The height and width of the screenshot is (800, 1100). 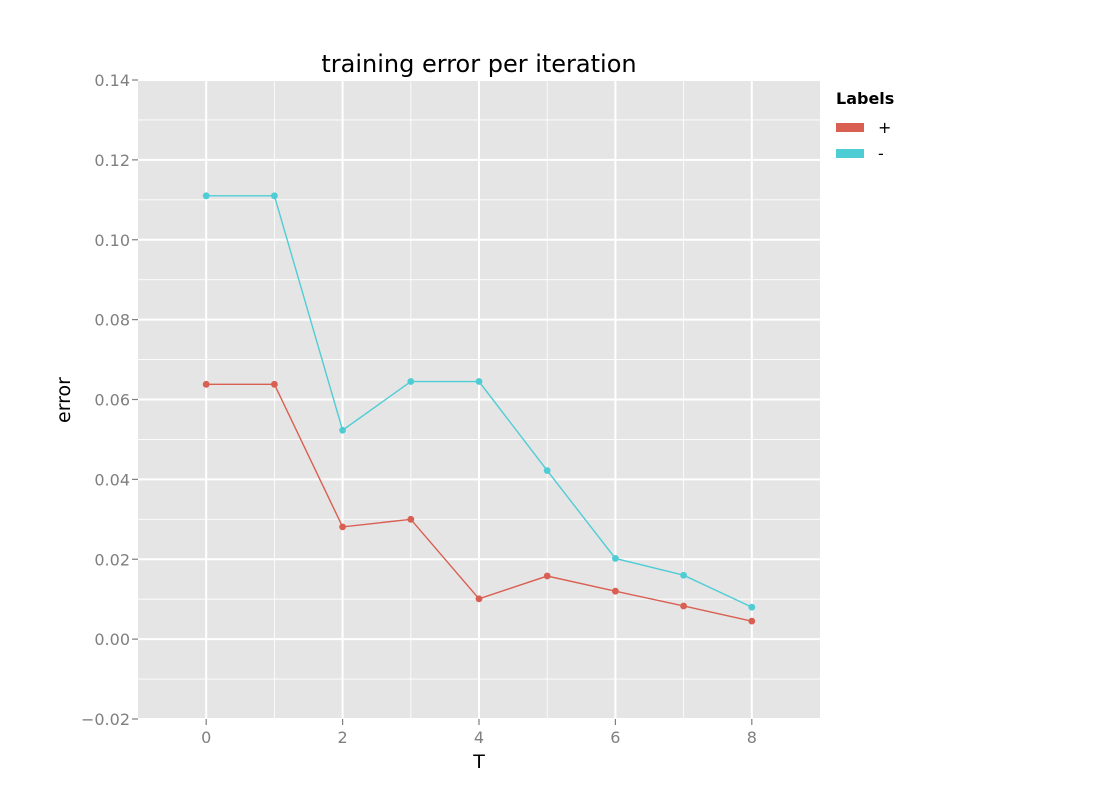 What do you see at coordinates (112, 80) in the screenshot?
I see `y-tick-label: 0.14` at bounding box center [112, 80].